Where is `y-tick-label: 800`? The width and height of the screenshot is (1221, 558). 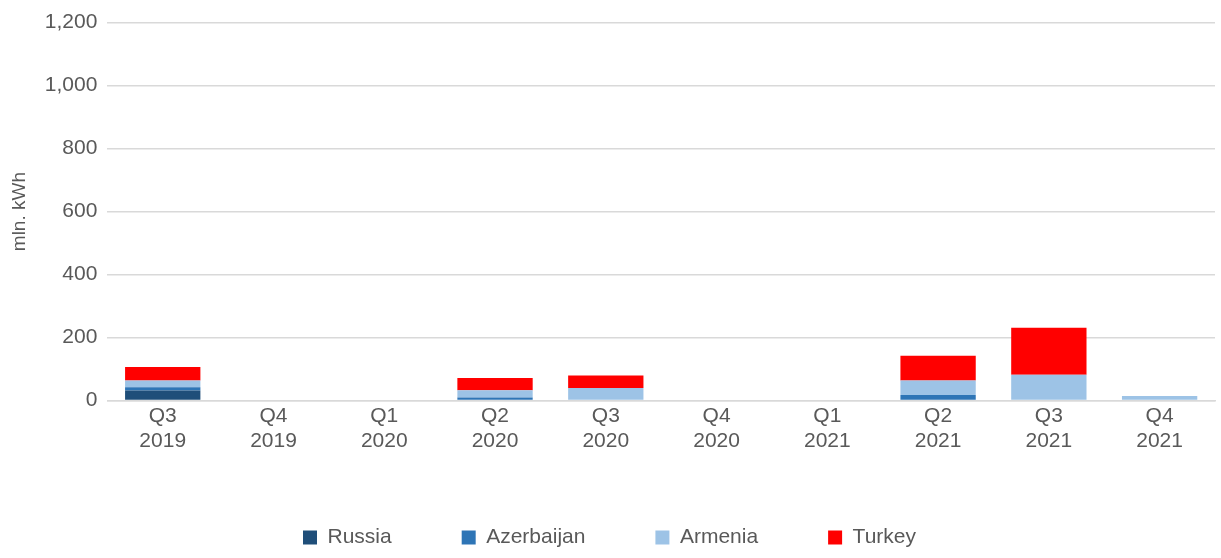
y-tick-label: 800 is located at coordinates (80, 147).